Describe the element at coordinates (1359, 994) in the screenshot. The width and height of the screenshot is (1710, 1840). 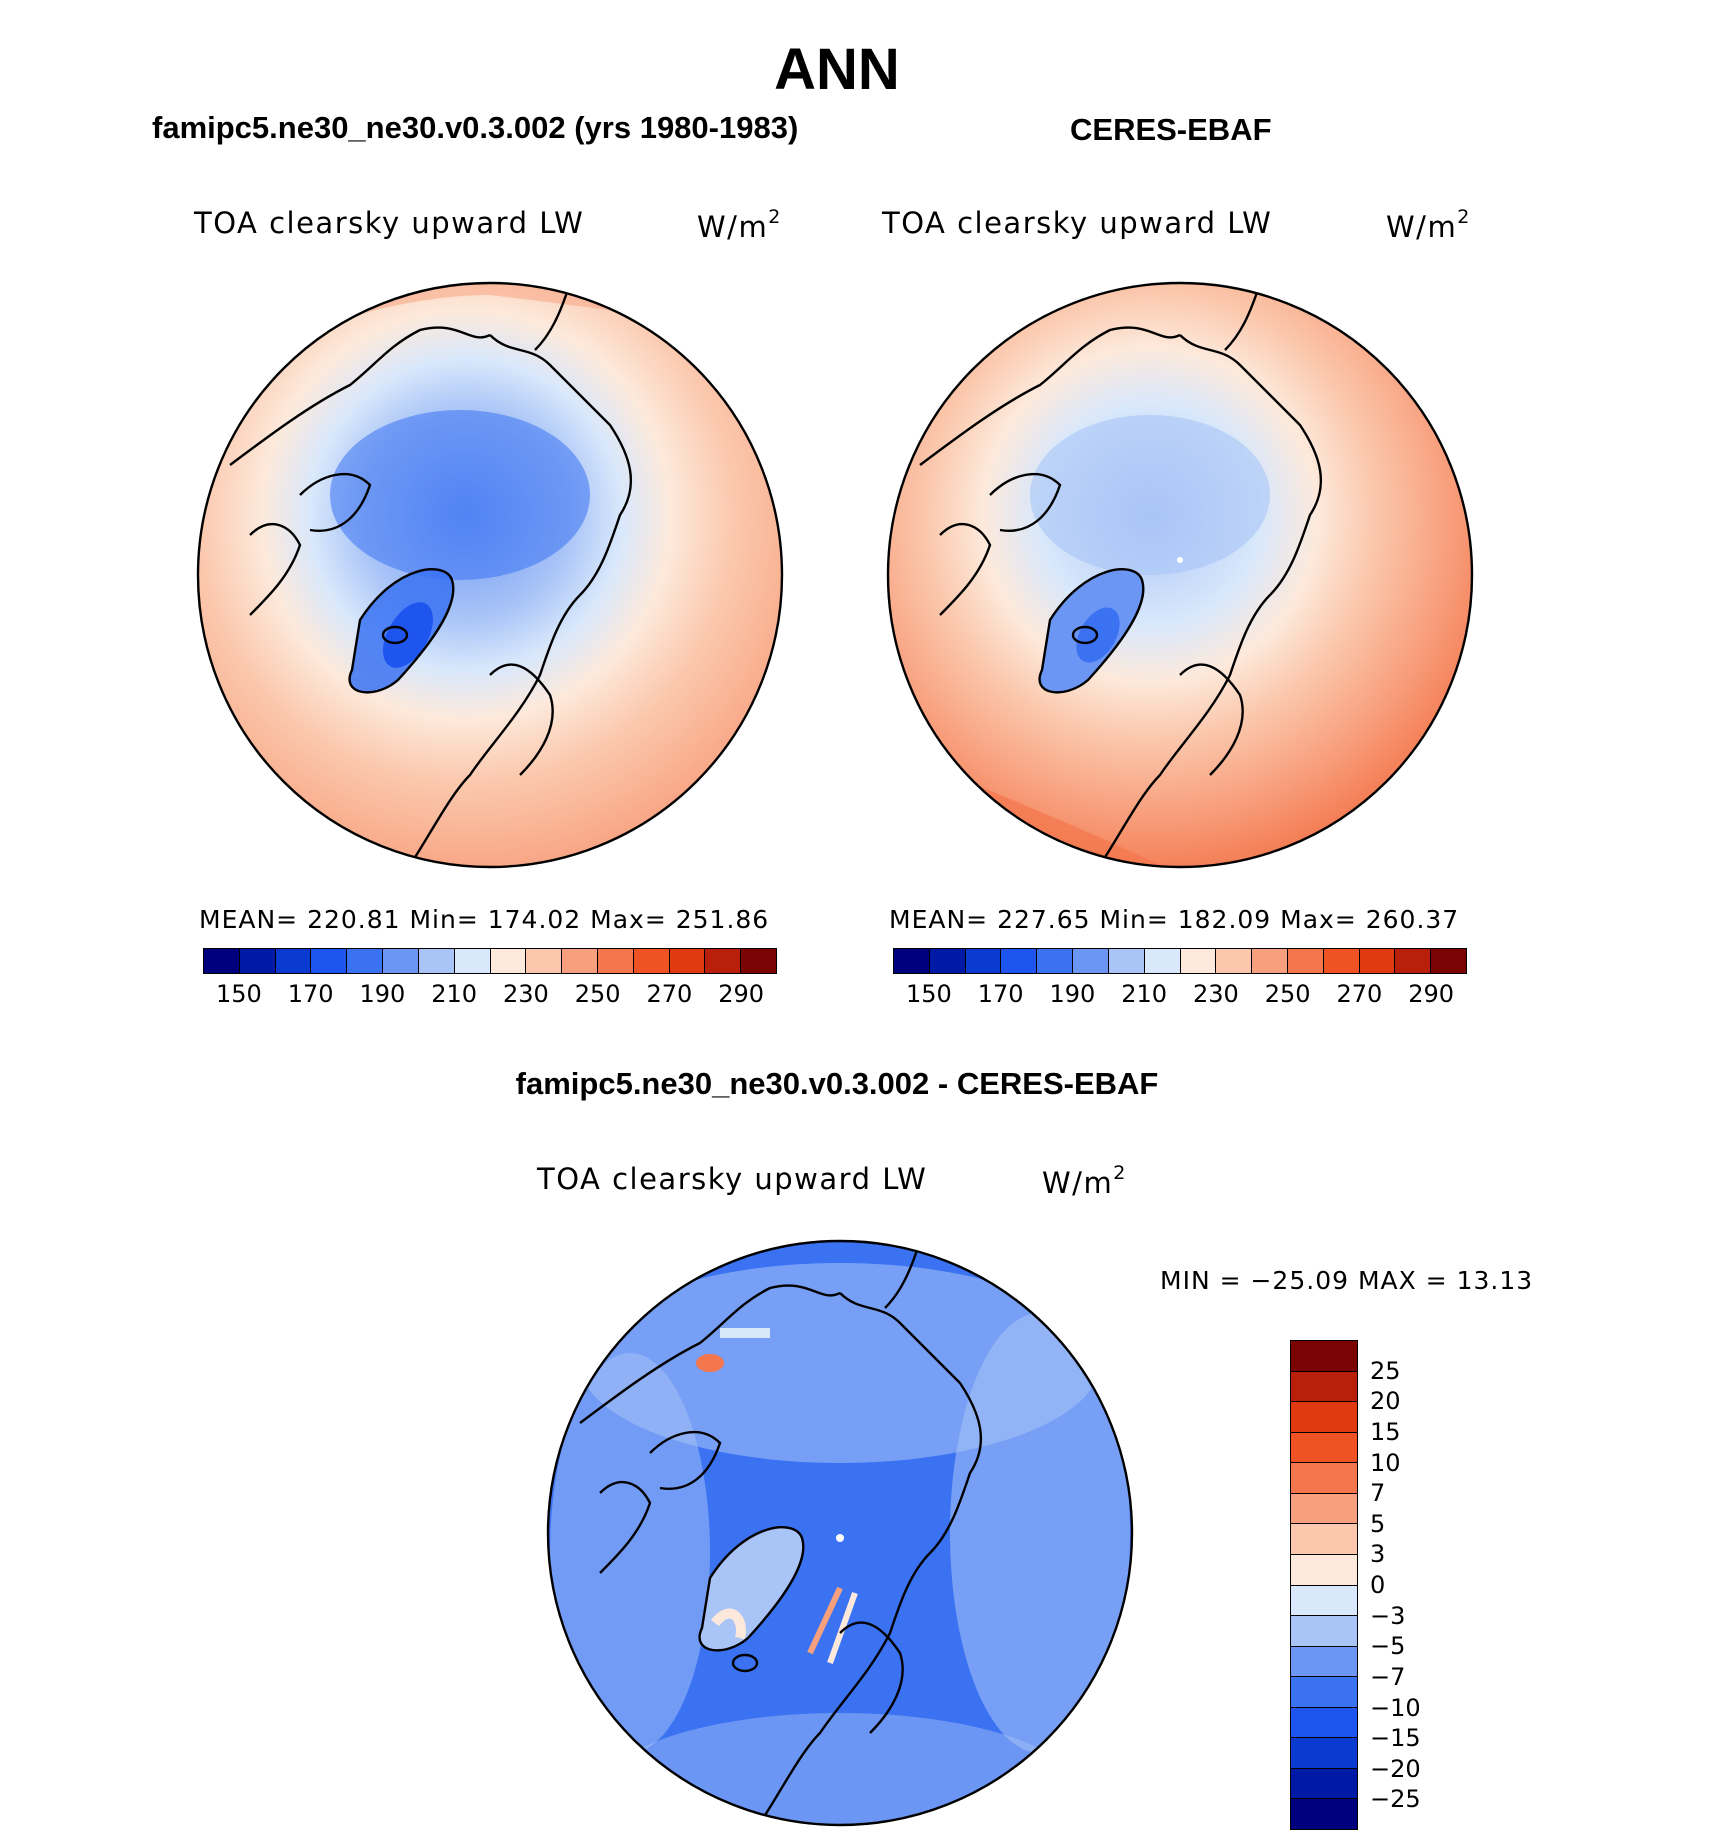
I see `obs-colorbar-tick-label: 270` at that location.